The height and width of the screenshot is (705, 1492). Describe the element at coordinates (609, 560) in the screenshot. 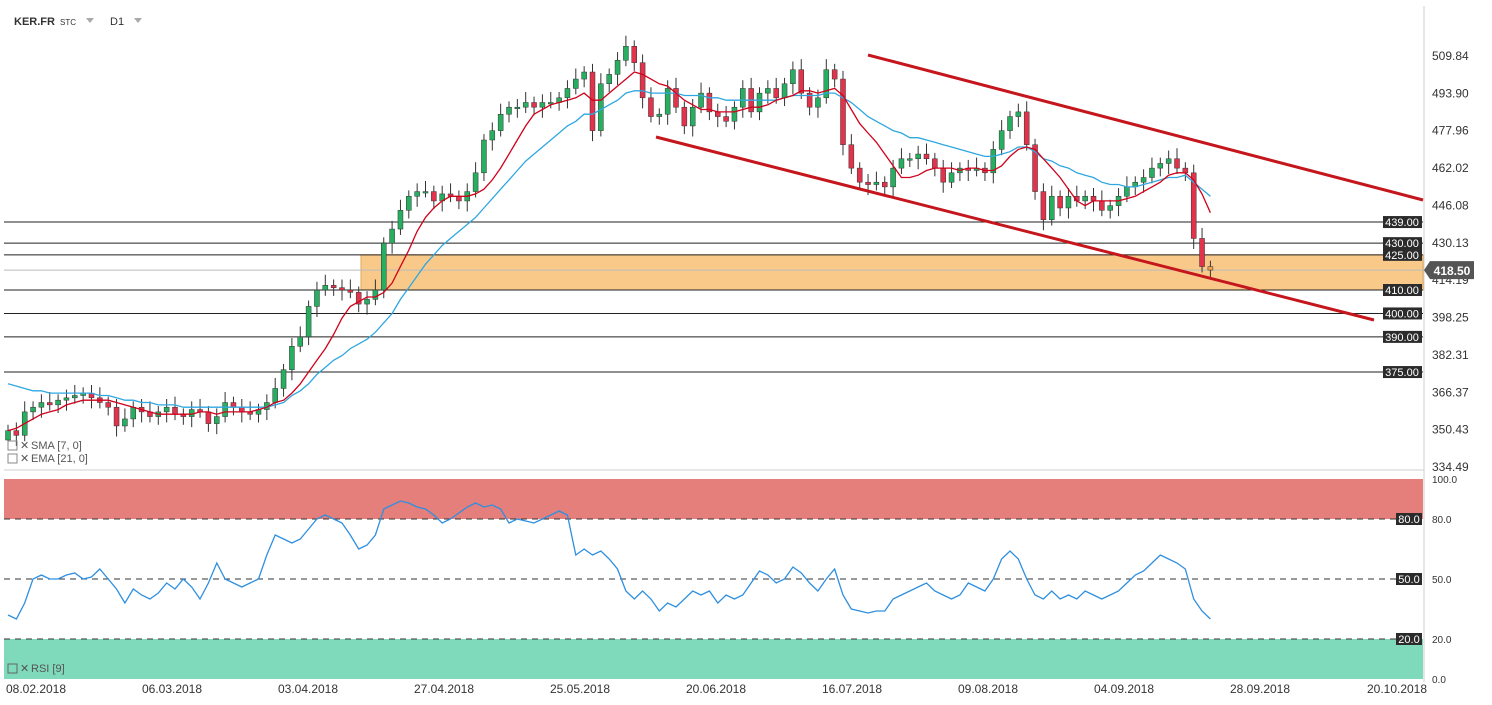

I see `rsi-line` at that location.